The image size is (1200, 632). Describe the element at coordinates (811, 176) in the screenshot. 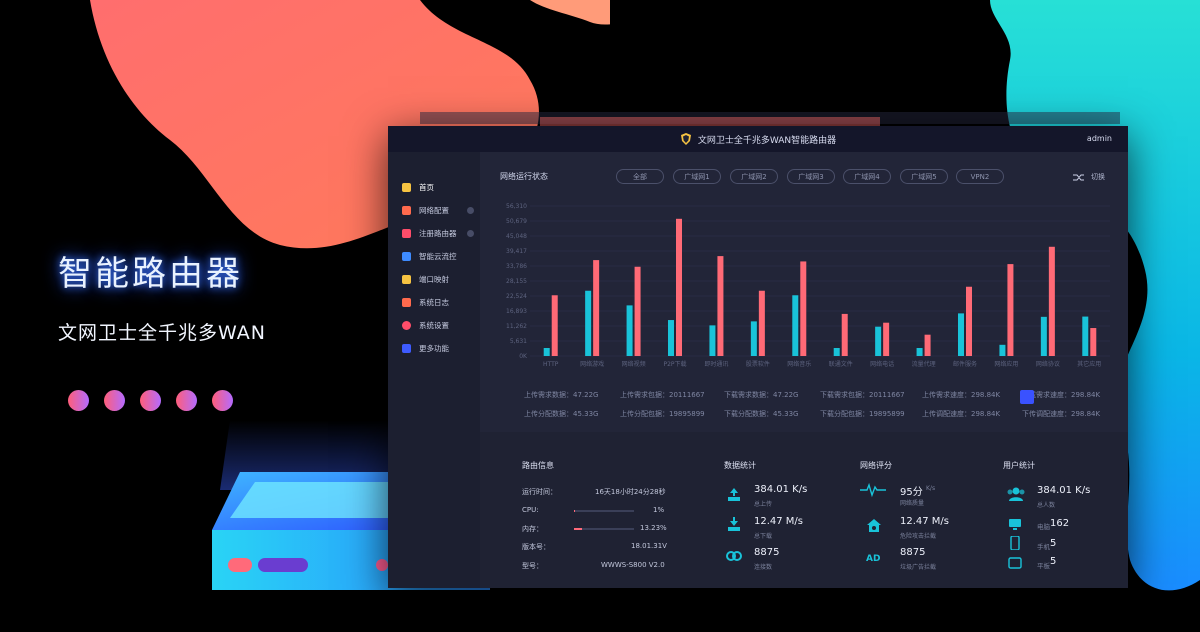

I see `tab-wan3: 广域网3` at that location.